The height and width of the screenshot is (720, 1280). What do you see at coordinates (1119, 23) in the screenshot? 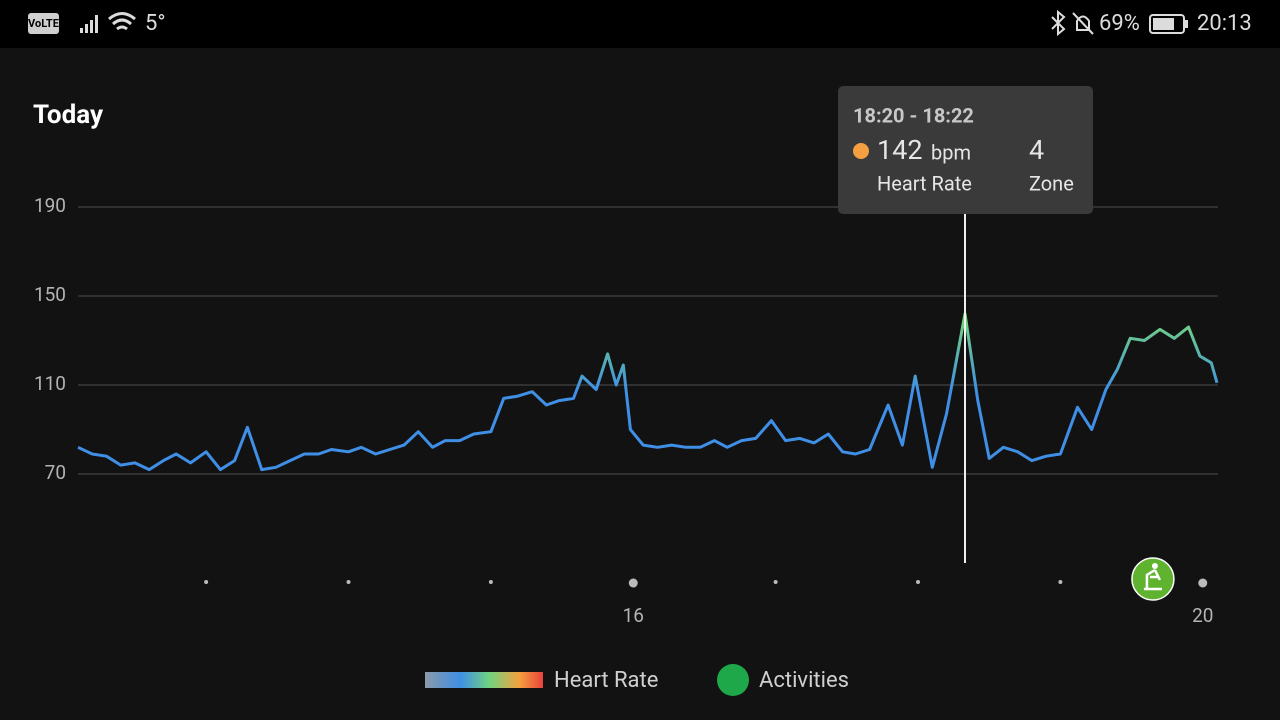
I see `battery: 69%` at bounding box center [1119, 23].